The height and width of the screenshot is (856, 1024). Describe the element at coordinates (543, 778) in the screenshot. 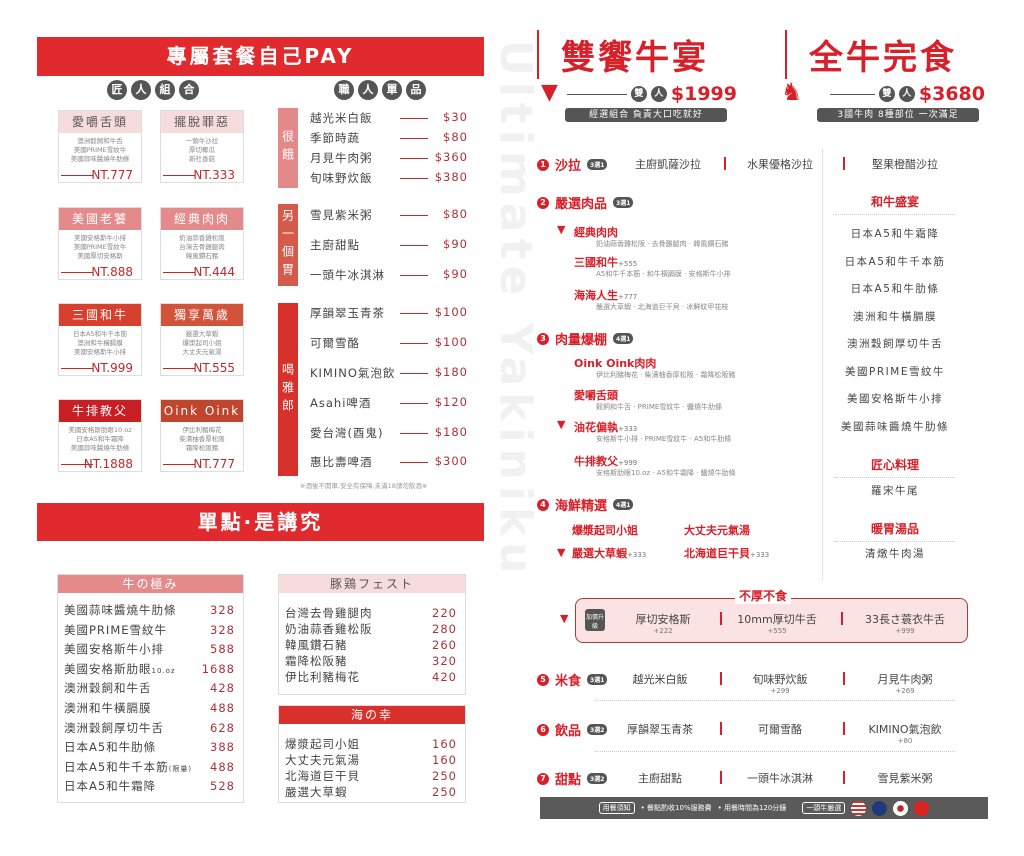

I see `section-number: 7` at that location.